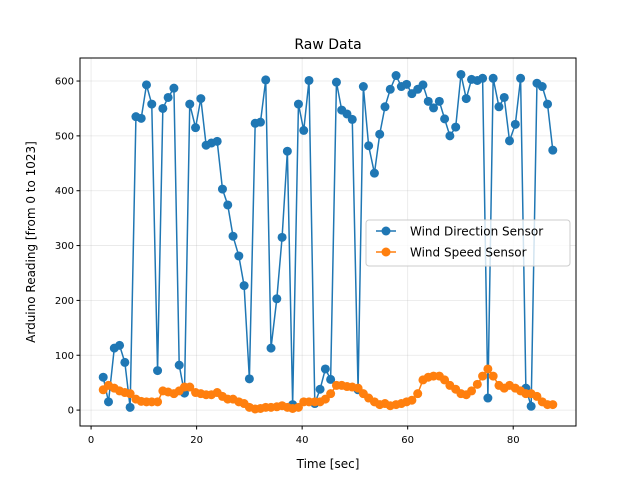 This screenshot has width=640, height=480. Describe the element at coordinates (468, 253) in the screenshot. I see `legend-label-speed: Wind Speed Sensor` at that location.